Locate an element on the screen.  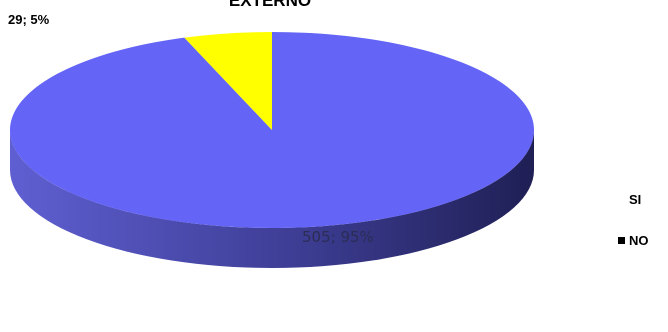
legend-label-si: SI is located at coordinates (635, 199).